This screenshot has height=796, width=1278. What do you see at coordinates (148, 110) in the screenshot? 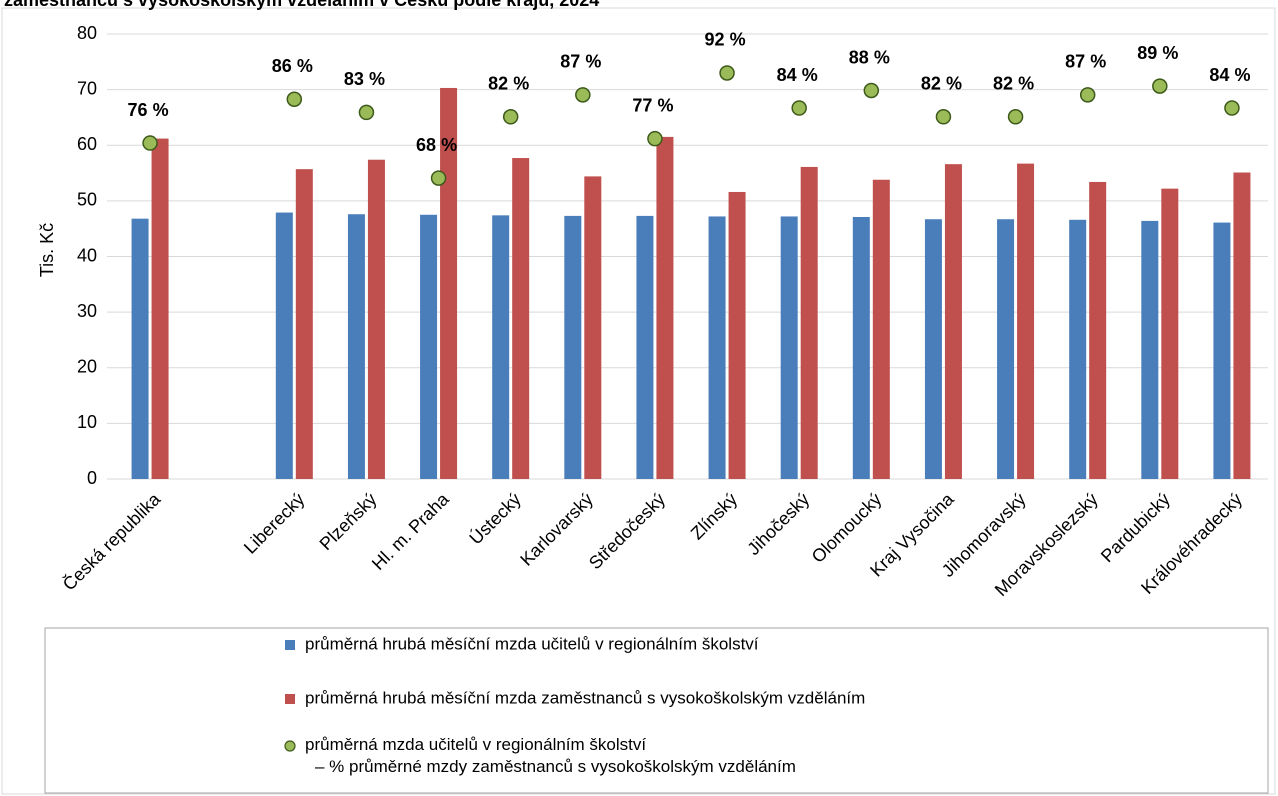
I see `data-label: 76 %` at bounding box center [148, 110].